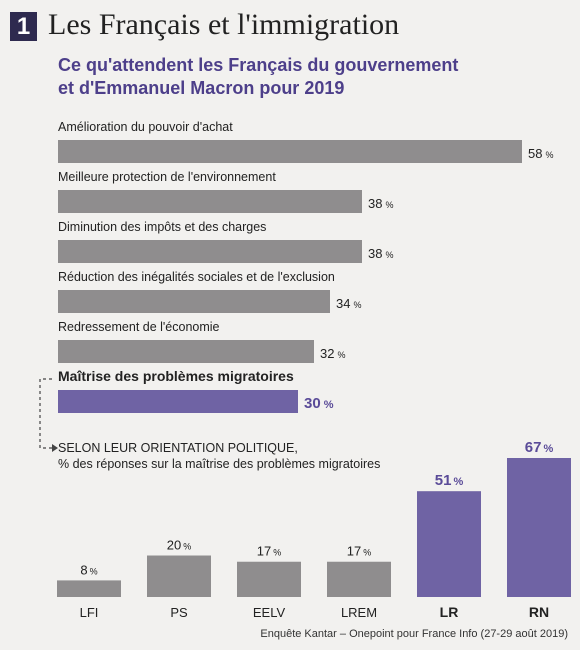 This screenshot has width=580, height=650. I want to click on vbar-category: LFI, so click(89, 612).